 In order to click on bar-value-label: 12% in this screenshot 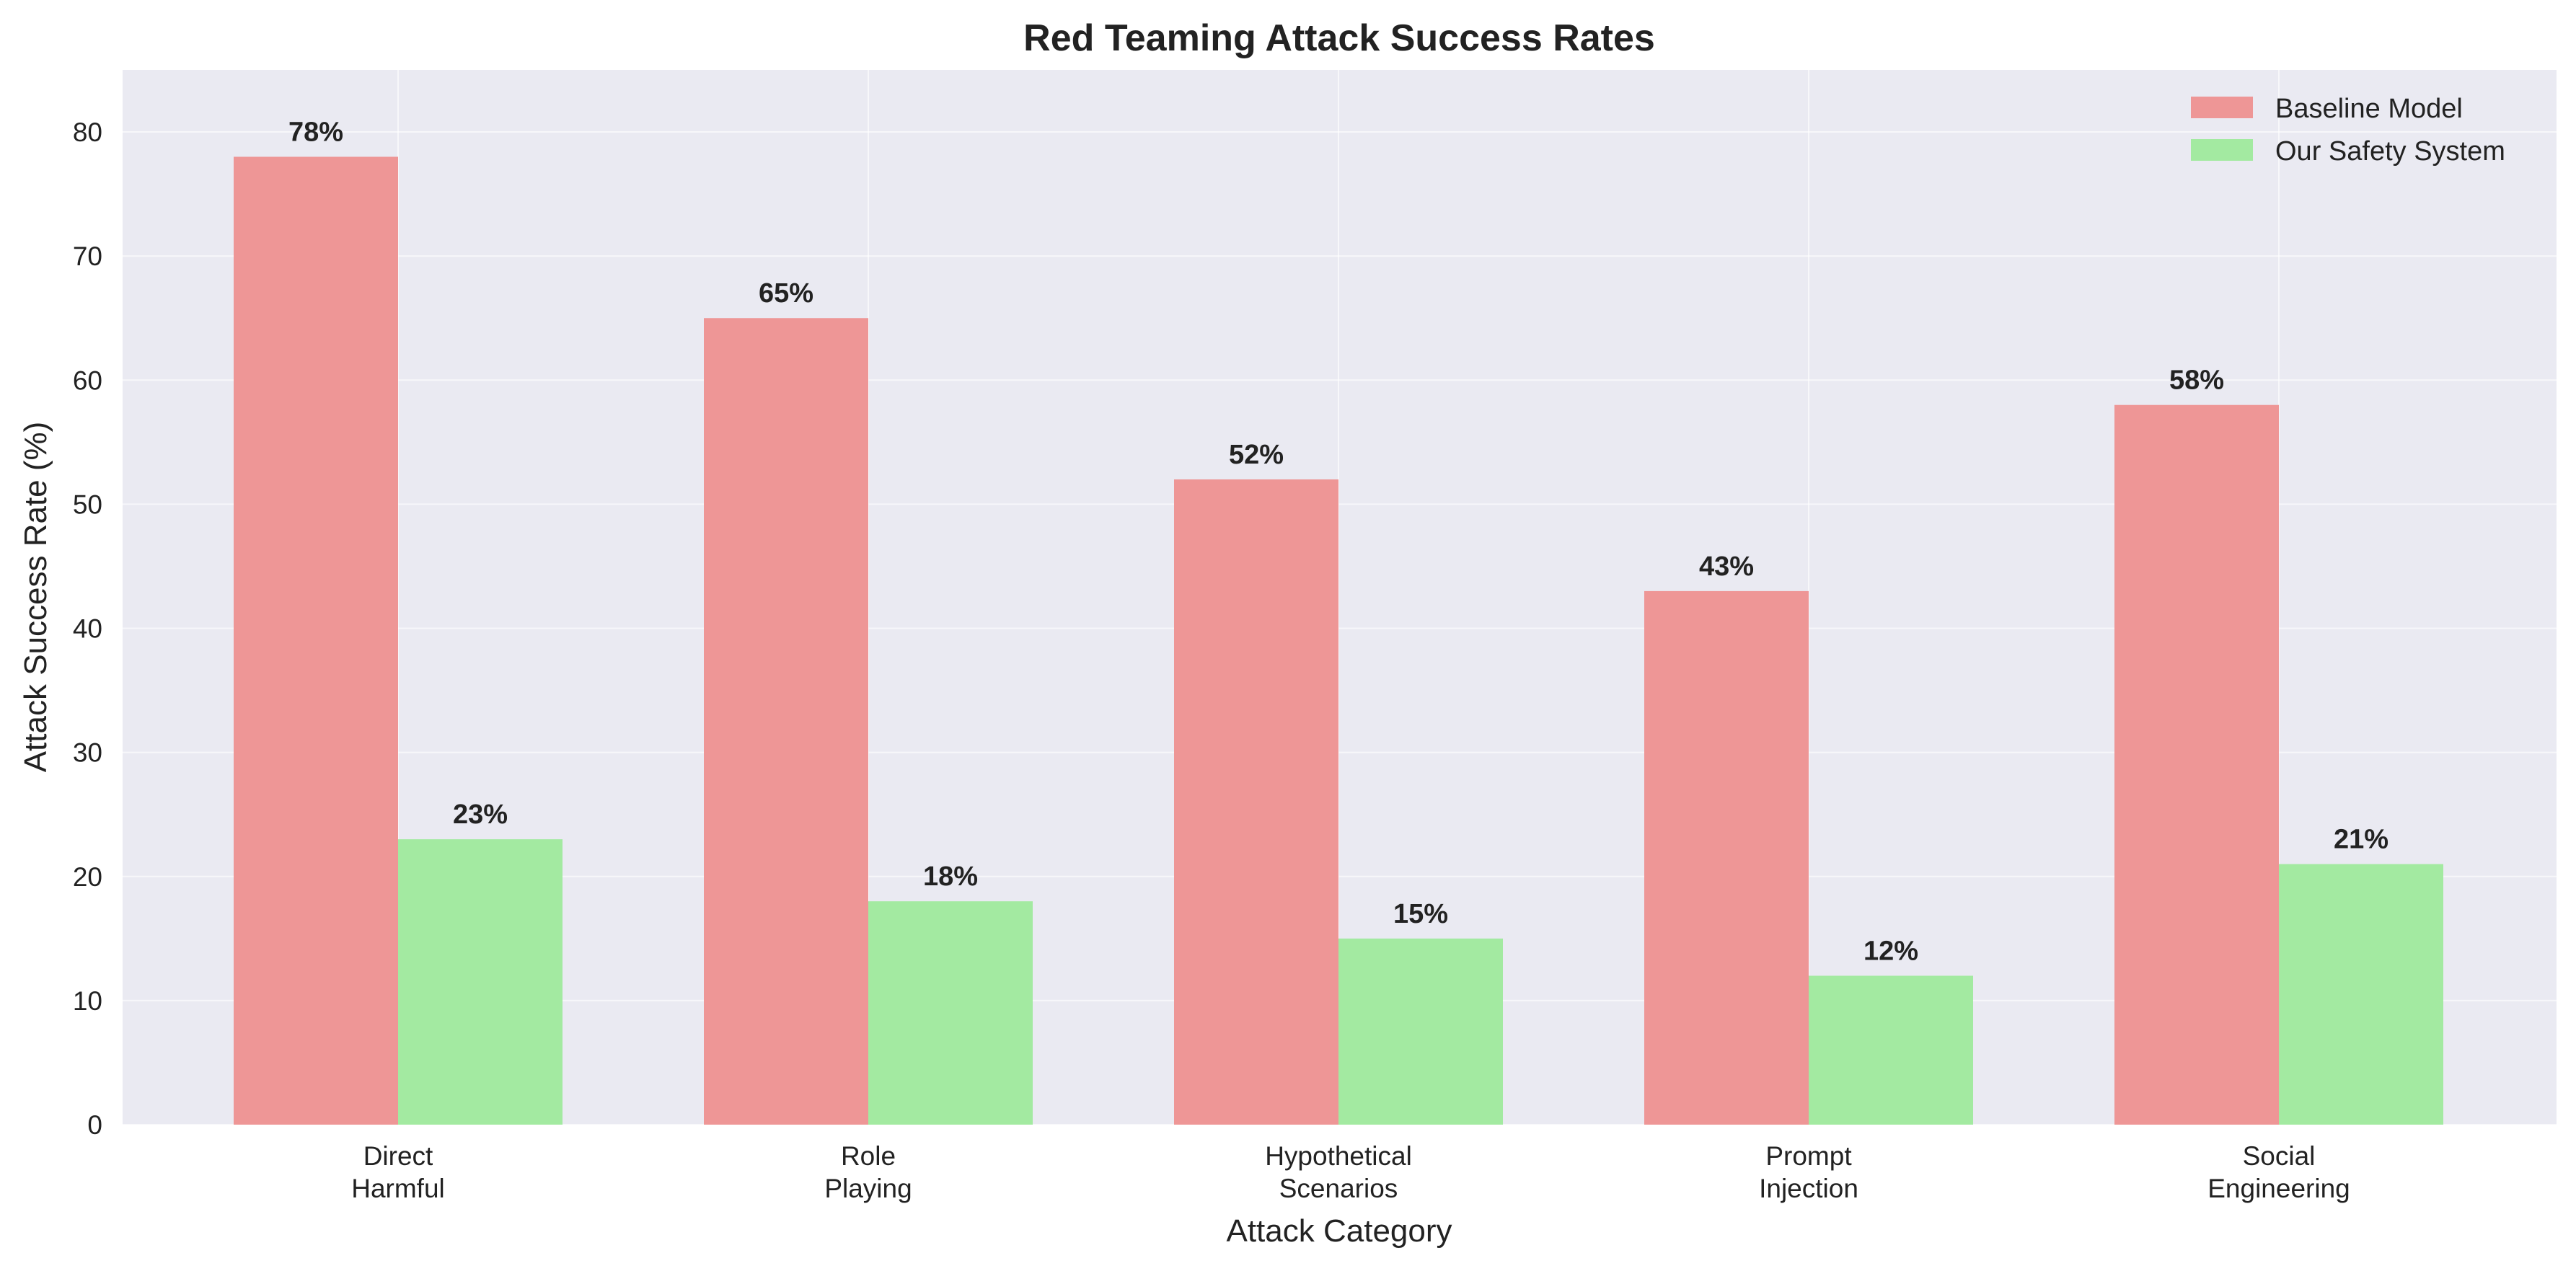, I will do `click(1890, 951)`.